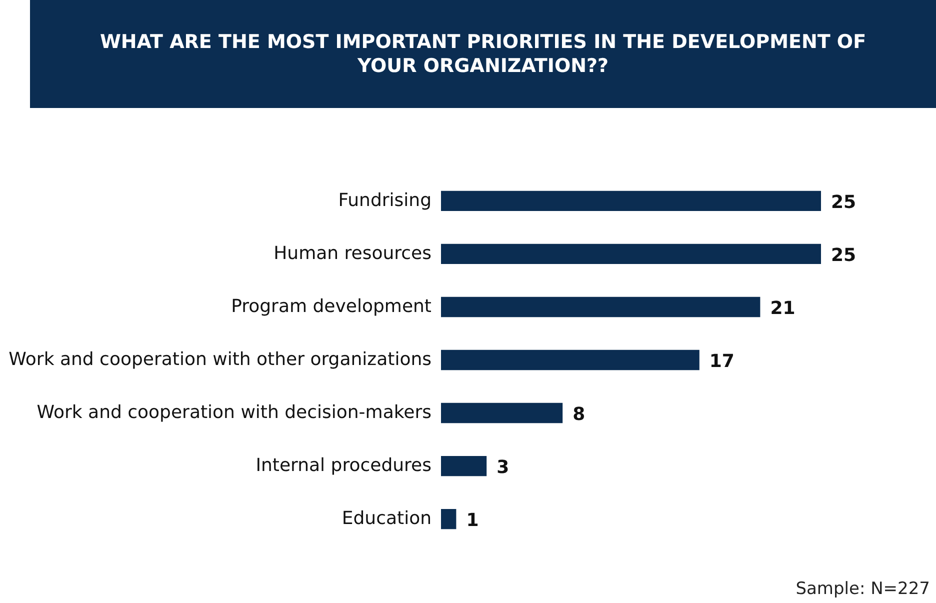 The width and height of the screenshot is (936, 603). Describe the element at coordinates (387, 519) in the screenshot. I see `y-tick-label: Education` at that location.